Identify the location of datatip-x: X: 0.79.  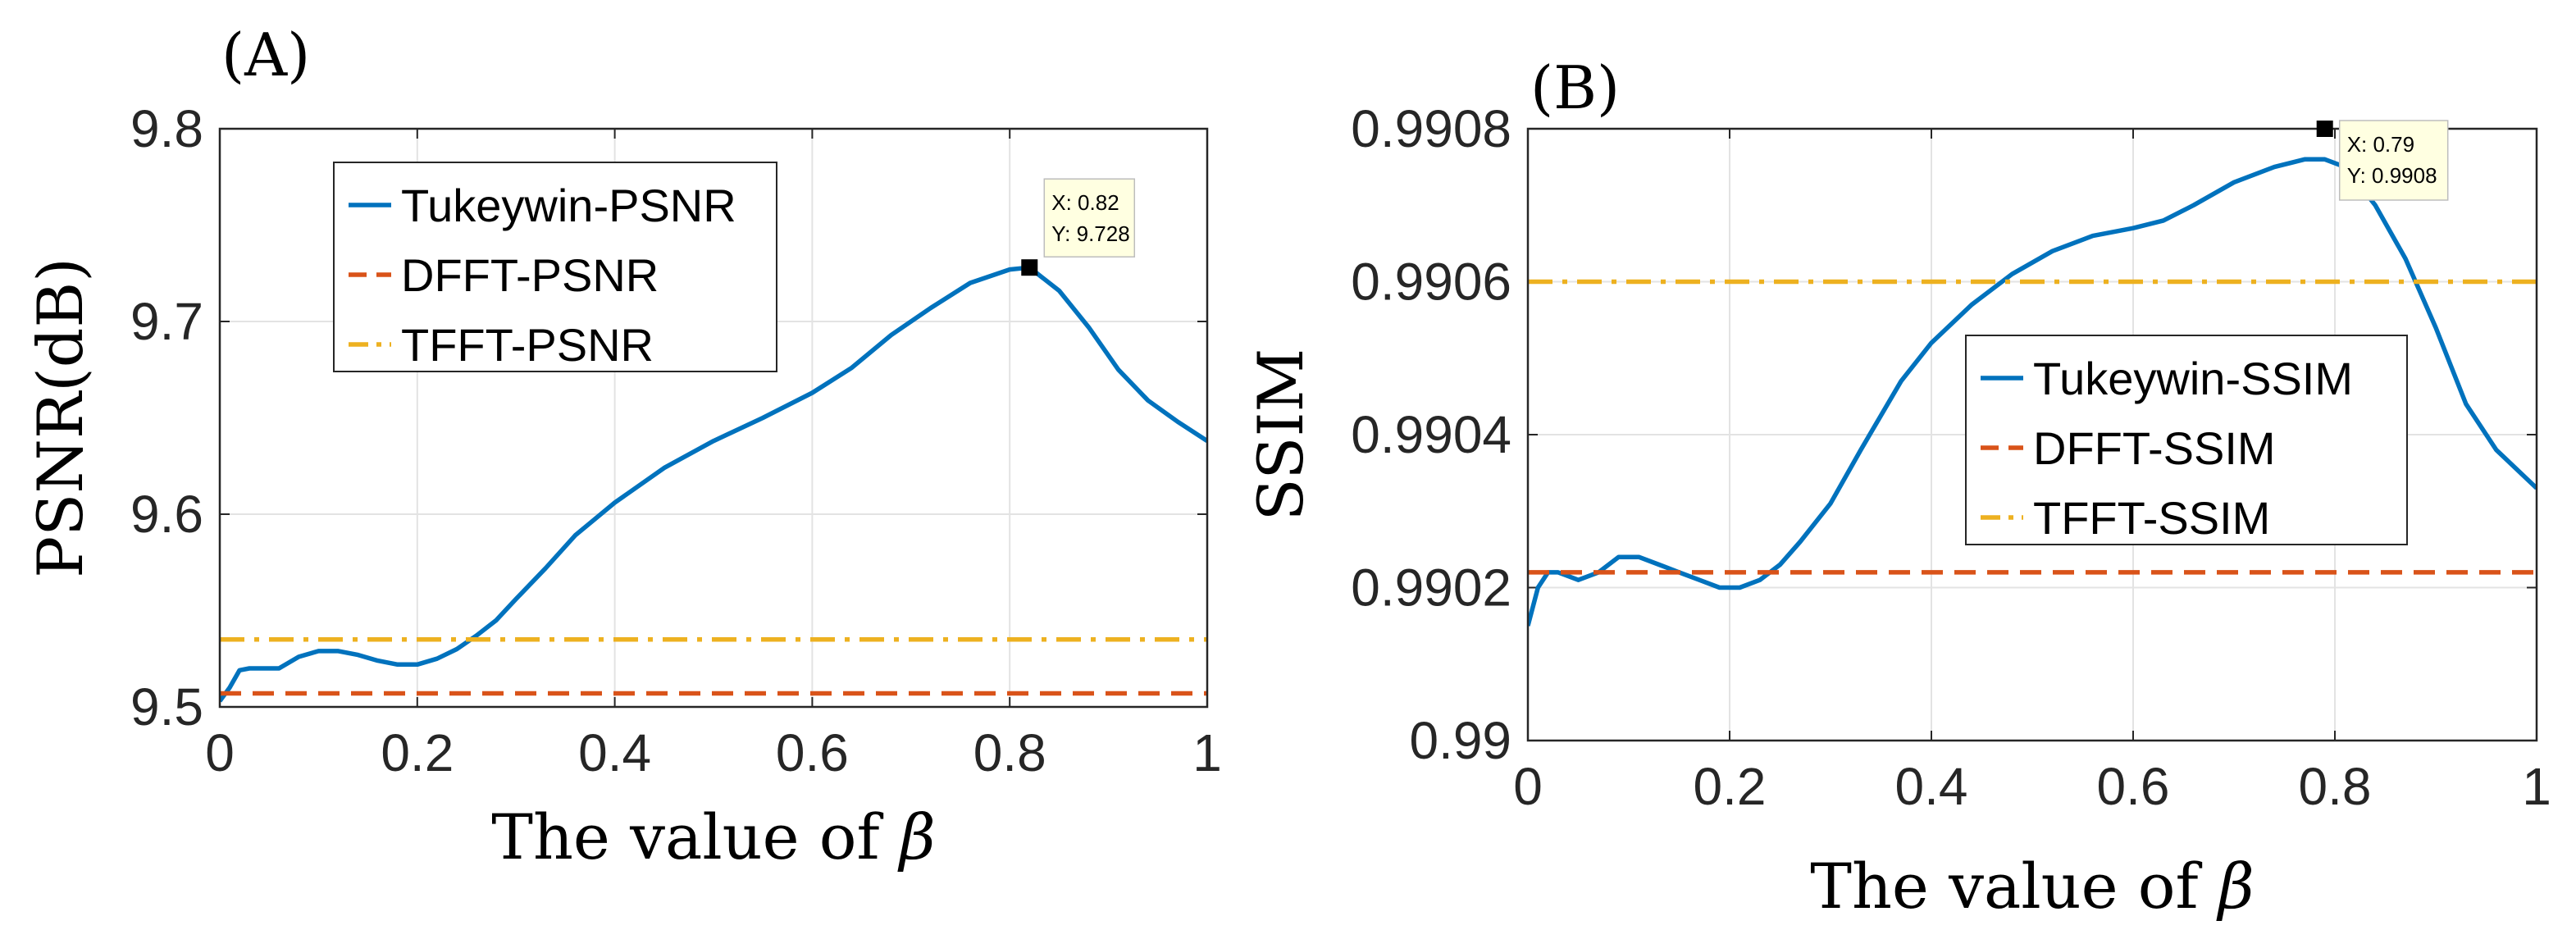
(2380, 144).